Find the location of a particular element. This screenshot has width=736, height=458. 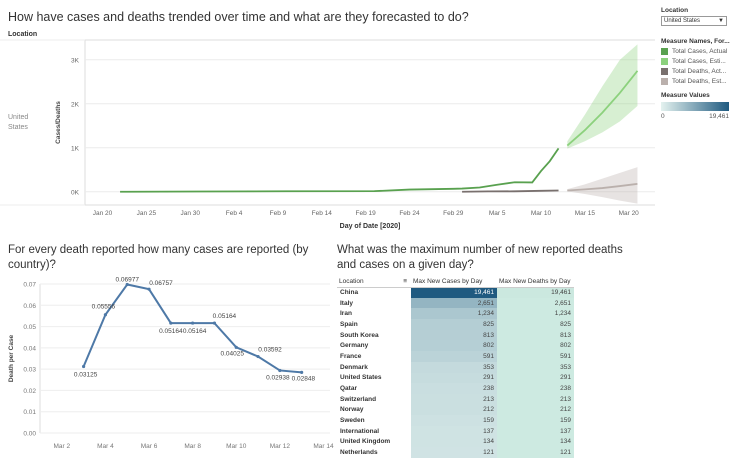

chevron-down-icon: ▼ is located at coordinates (721, 21).